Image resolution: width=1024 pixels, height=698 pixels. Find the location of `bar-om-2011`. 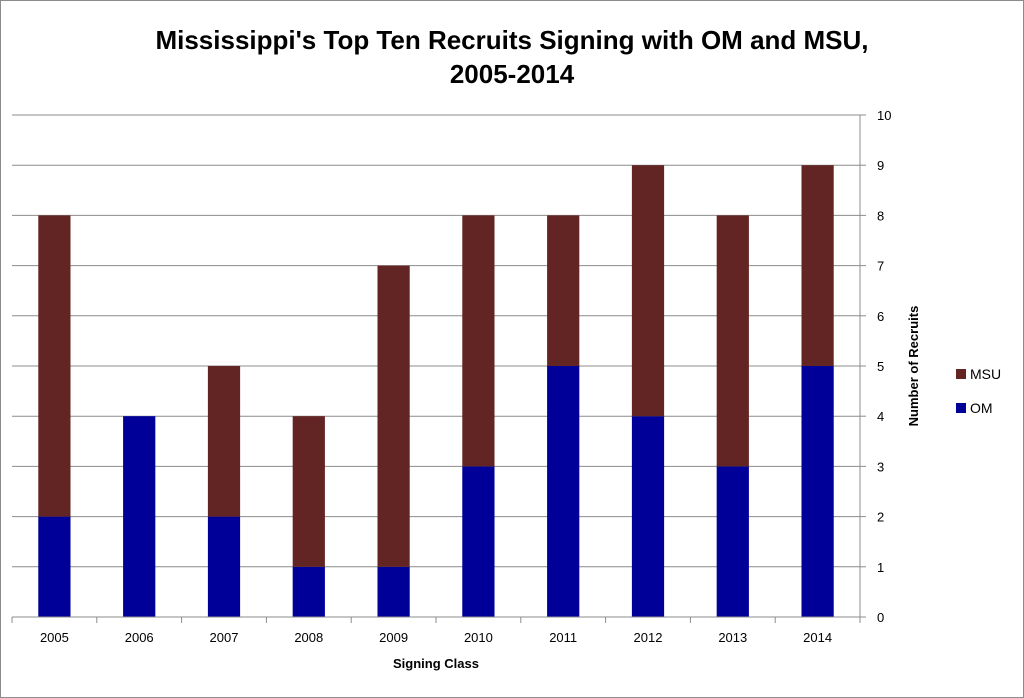

bar-om-2011 is located at coordinates (563, 491).